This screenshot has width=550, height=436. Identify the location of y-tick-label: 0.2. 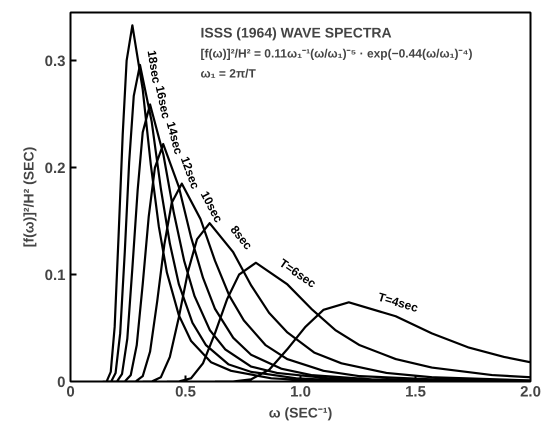
(55, 169).